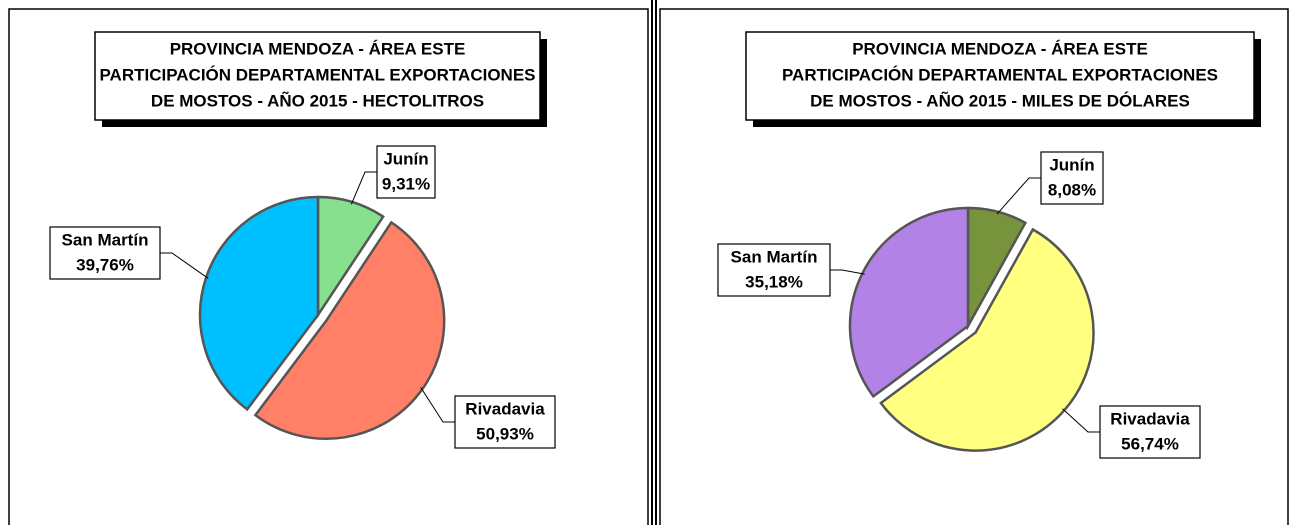 This screenshot has width=1297, height=525. What do you see at coordinates (1150, 443) in the screenshot?
I see `slice-value: 56,74%` at bounding box center [1150, 443].